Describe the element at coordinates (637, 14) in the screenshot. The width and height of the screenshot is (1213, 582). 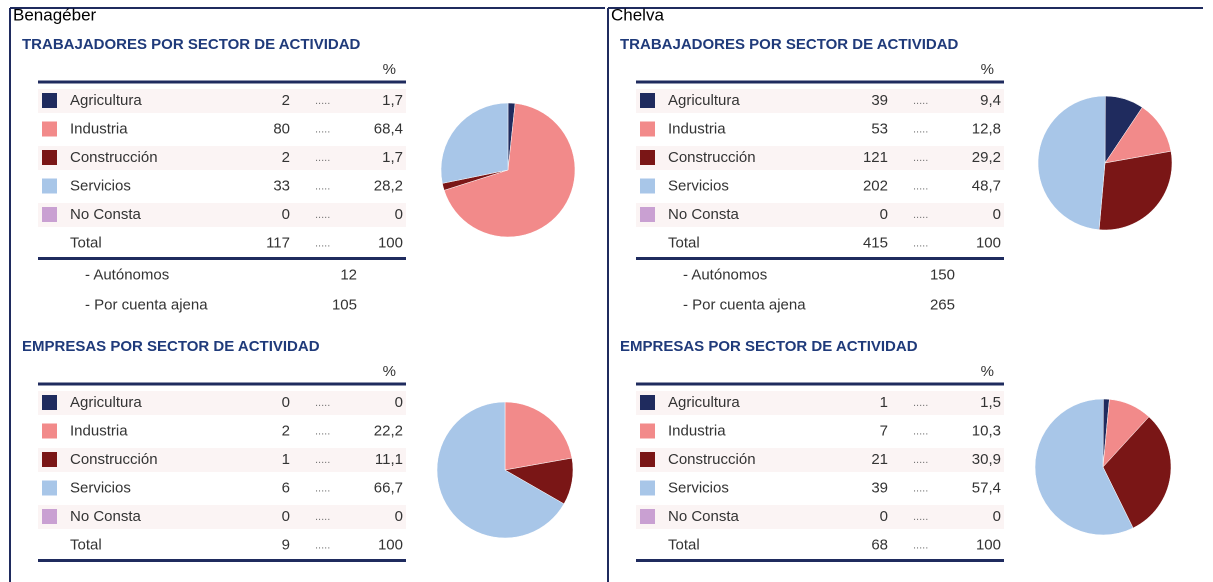
I see `panel-name: Chelva` at that location.